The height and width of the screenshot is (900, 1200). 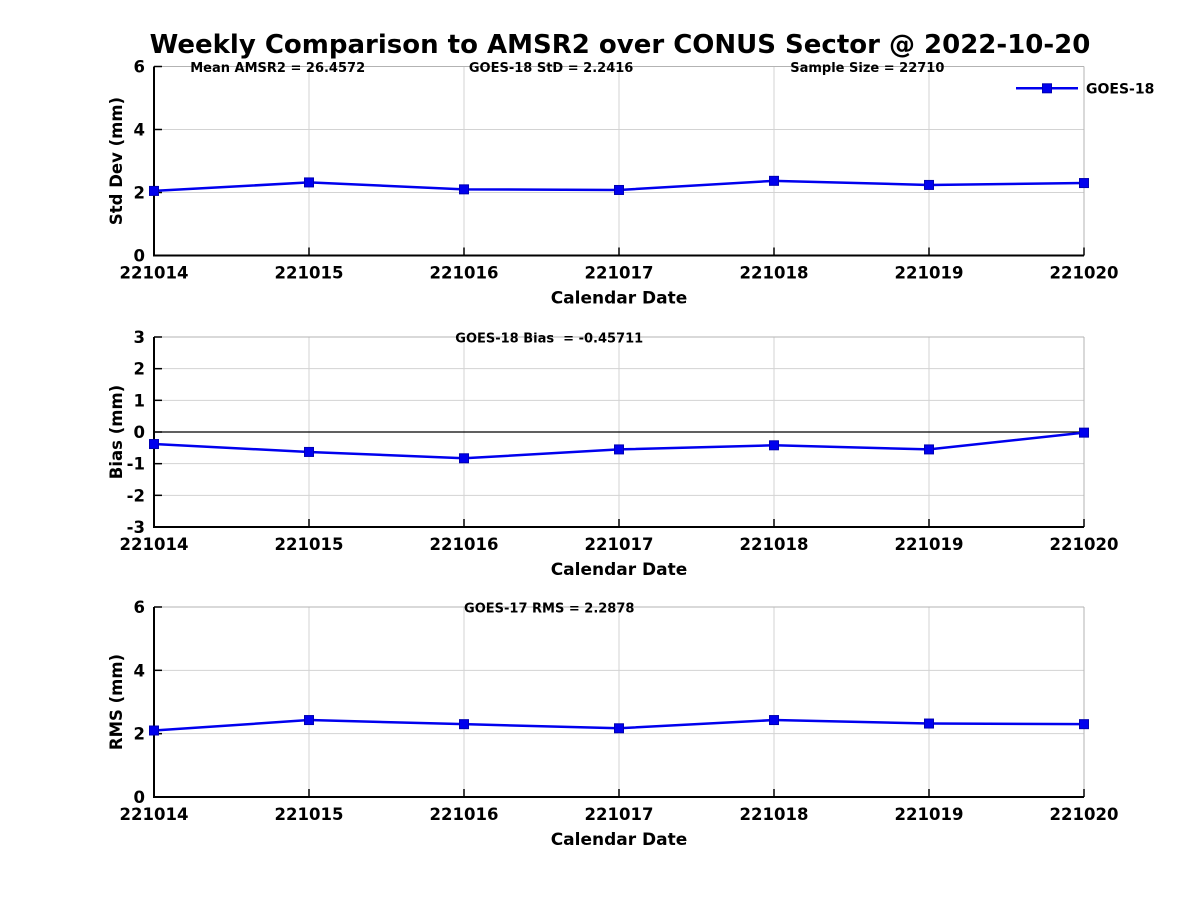 What do you see at coordinates (1085, 89) in the screenshot?
I see `legend: GOES-18` at bounding box center [1085, 89].